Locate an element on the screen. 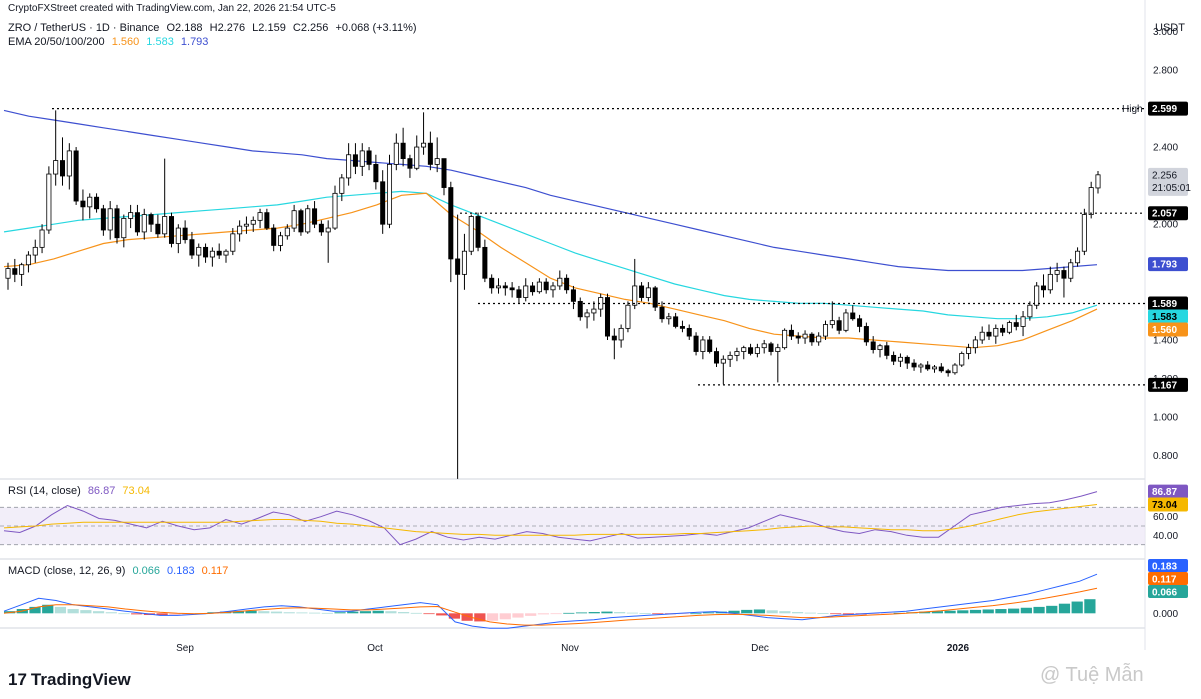  ema-value-tag-label: 1.793 is located at coordinates (1164, 265).